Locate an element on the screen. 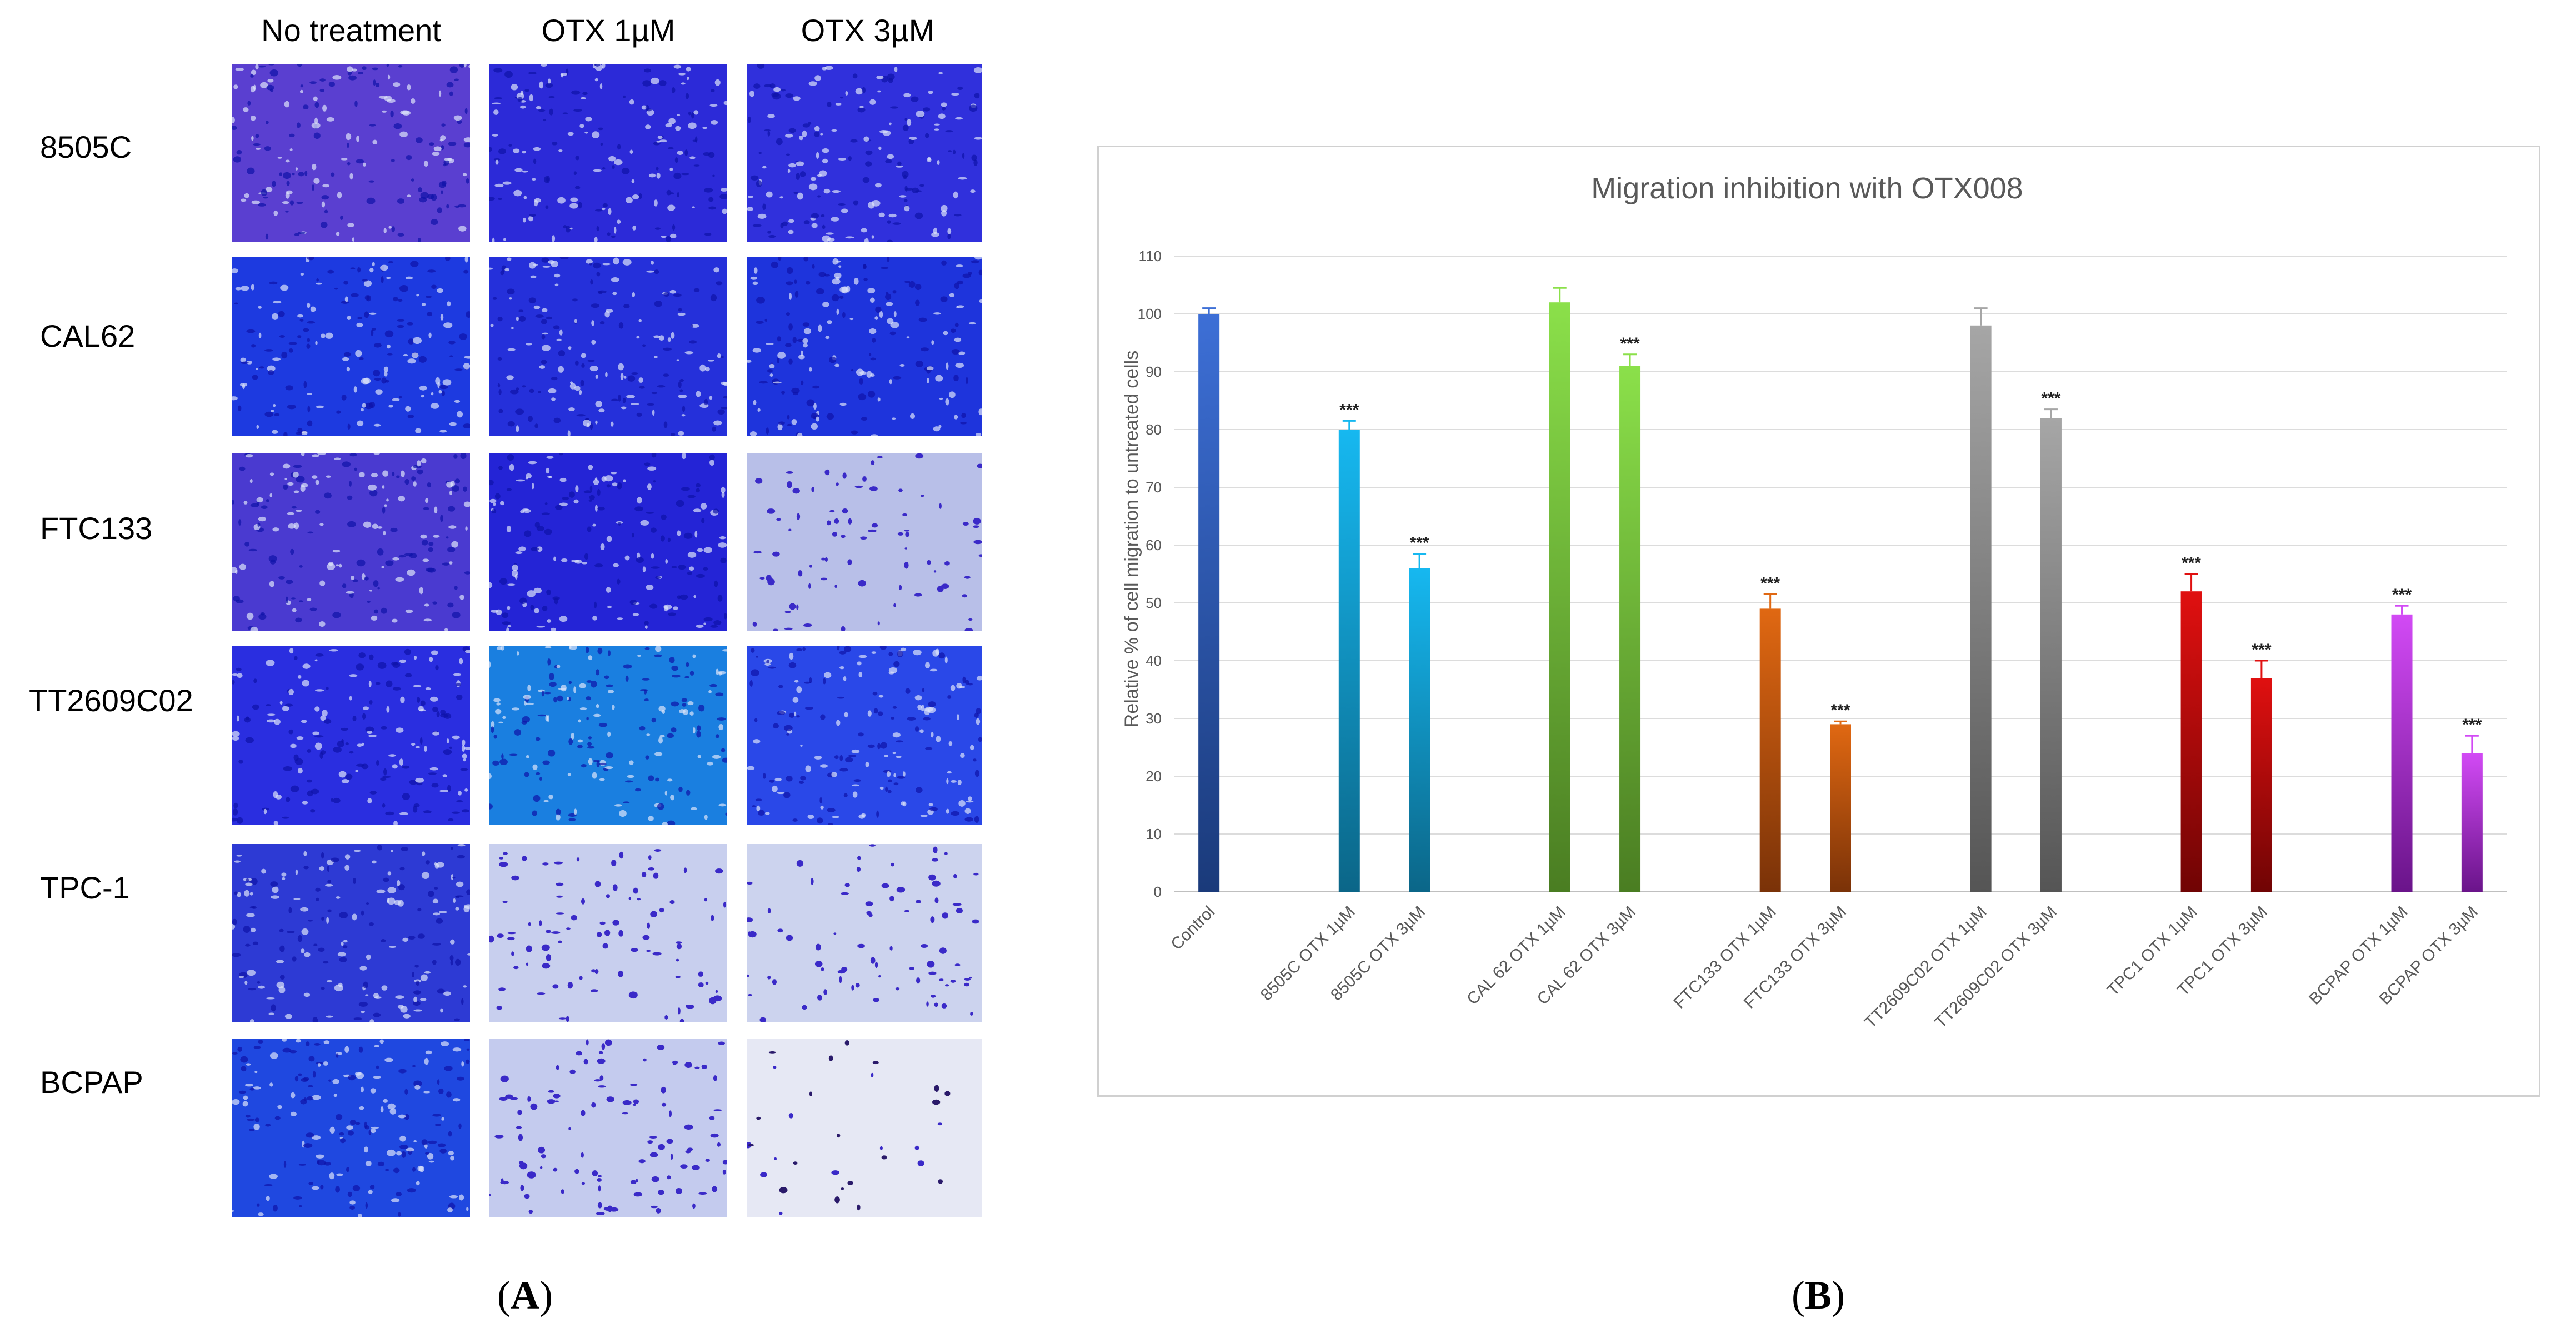  micrograph-8505c-otx-1um is located at coordinates (608, 153).